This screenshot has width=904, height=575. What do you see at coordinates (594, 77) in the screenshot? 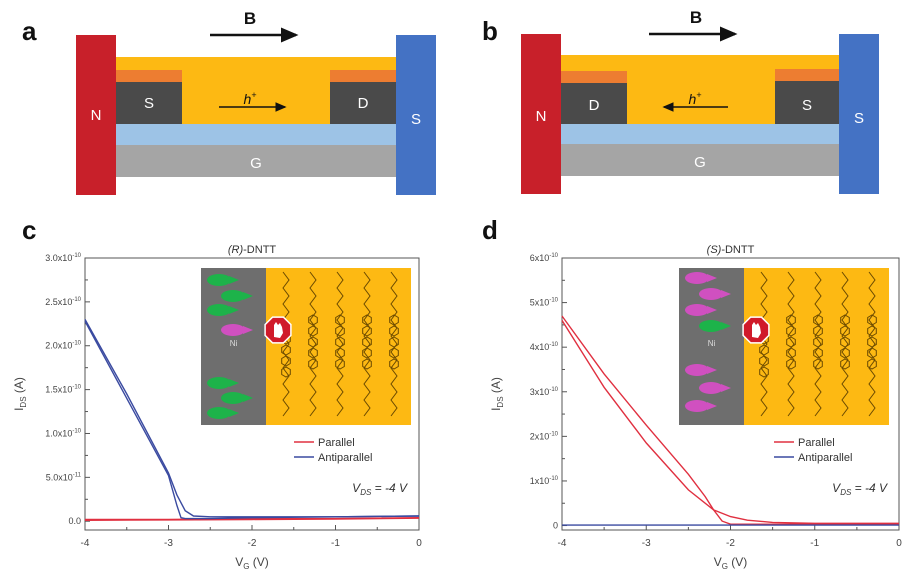
I see `contact-top-left` at bounding box center [594, 77].